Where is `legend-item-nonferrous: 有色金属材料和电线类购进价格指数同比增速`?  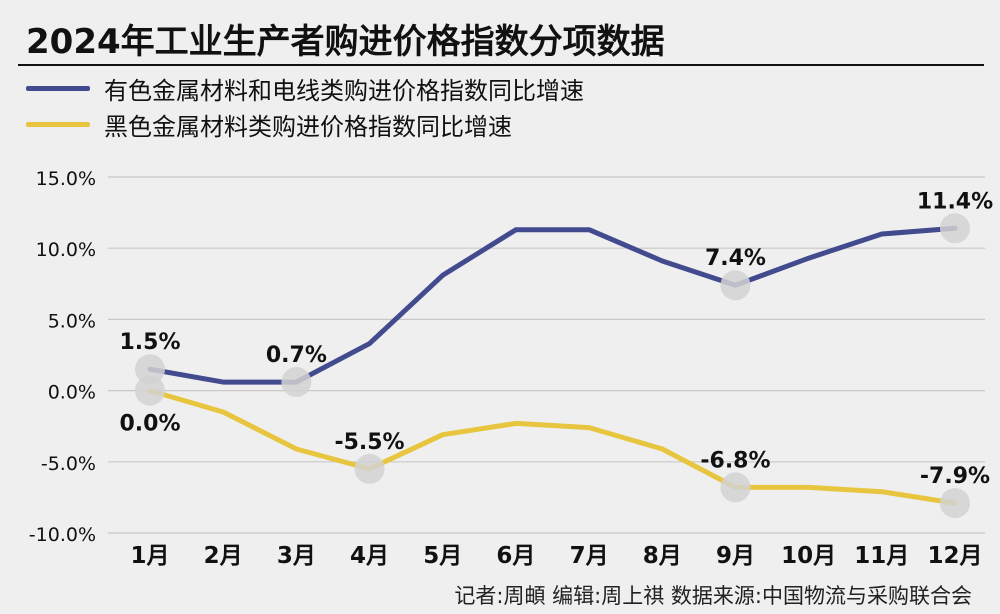 legend-item-nonferrous: 有色金属材料和电线类购进价格指数同比增速 is located at coordinates (305, 88).